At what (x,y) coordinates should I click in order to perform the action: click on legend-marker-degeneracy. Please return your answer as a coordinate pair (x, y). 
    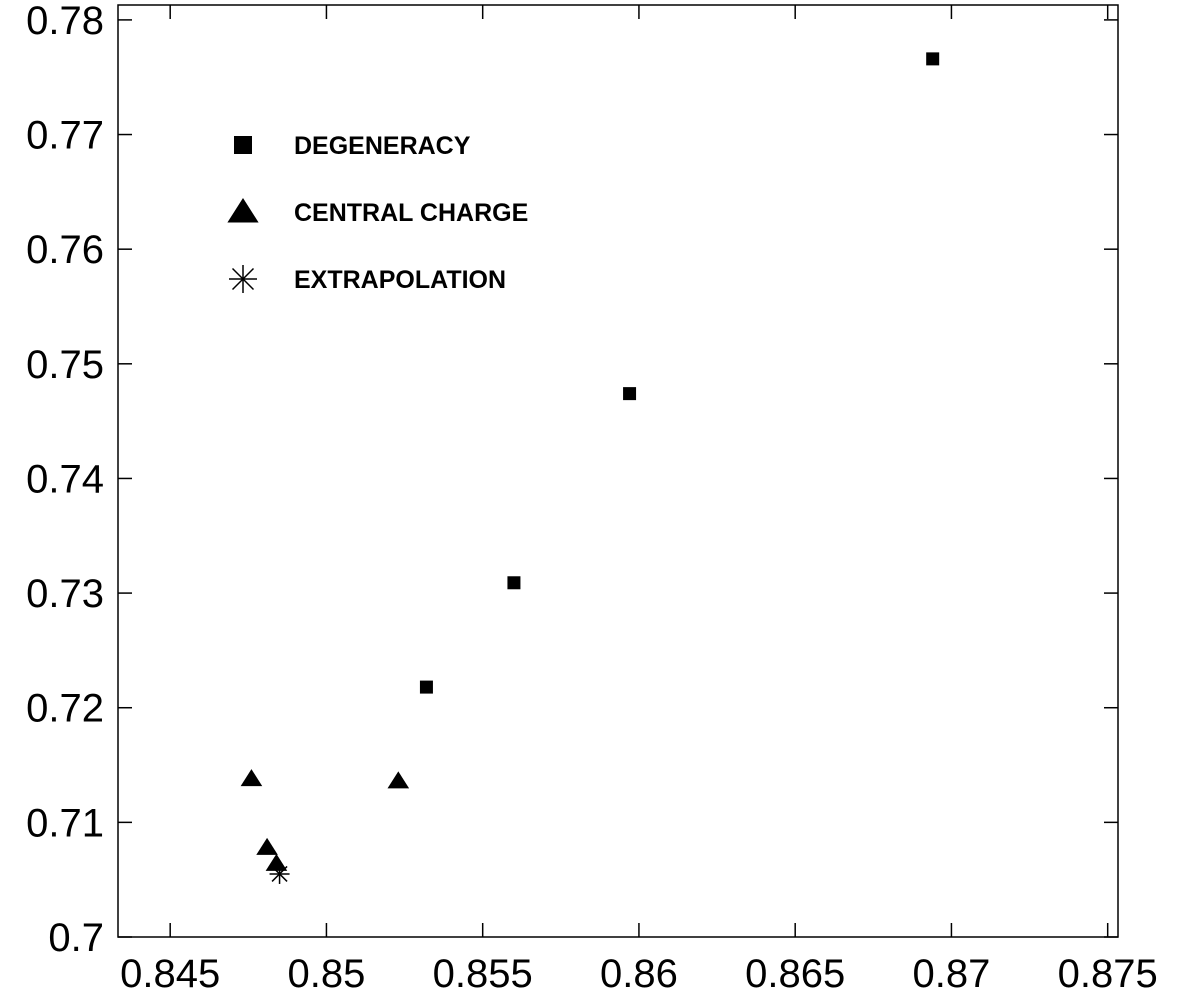
    Looking at the image, I should click on (243, 145).